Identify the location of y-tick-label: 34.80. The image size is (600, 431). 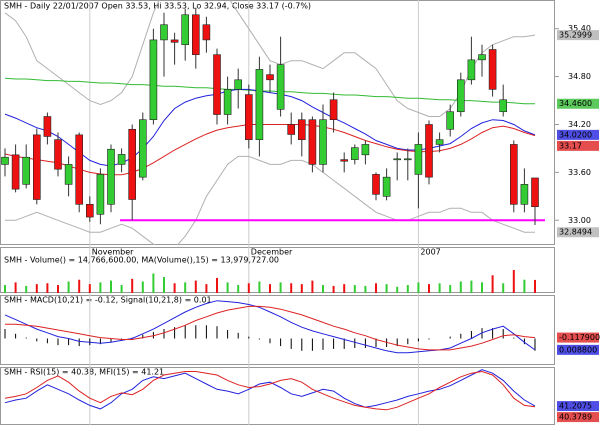
(579, 76).